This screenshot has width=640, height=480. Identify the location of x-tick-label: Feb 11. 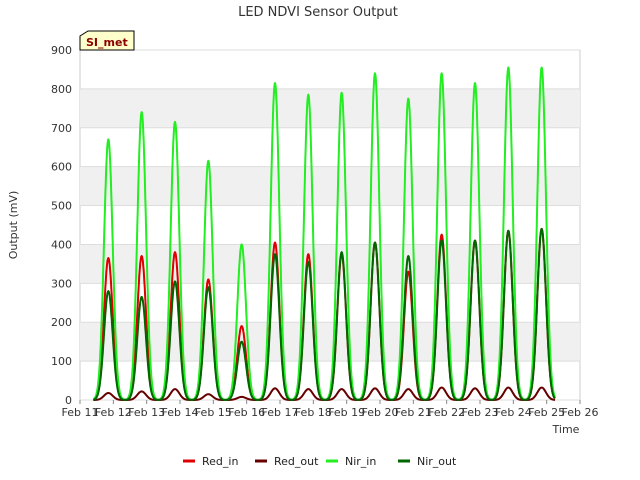
(80, 412).